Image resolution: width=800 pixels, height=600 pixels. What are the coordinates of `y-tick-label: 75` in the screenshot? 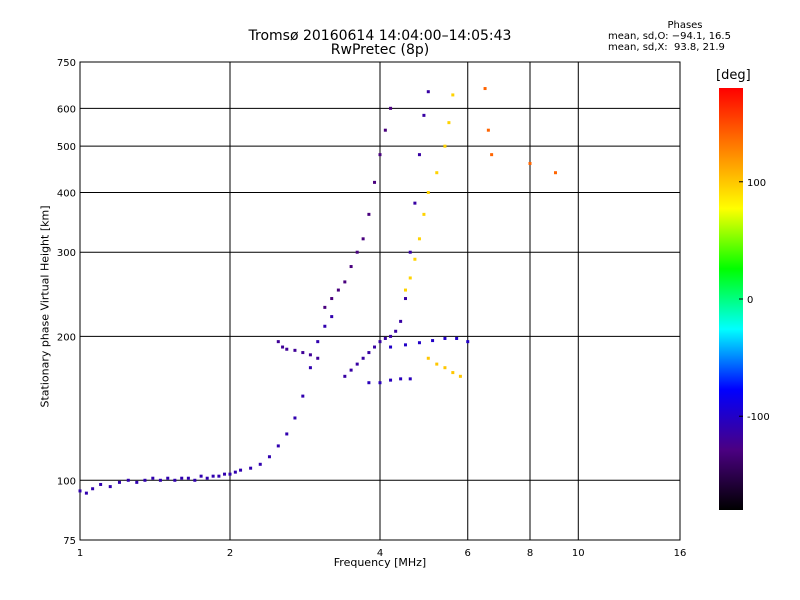 It's located at (69, 541).